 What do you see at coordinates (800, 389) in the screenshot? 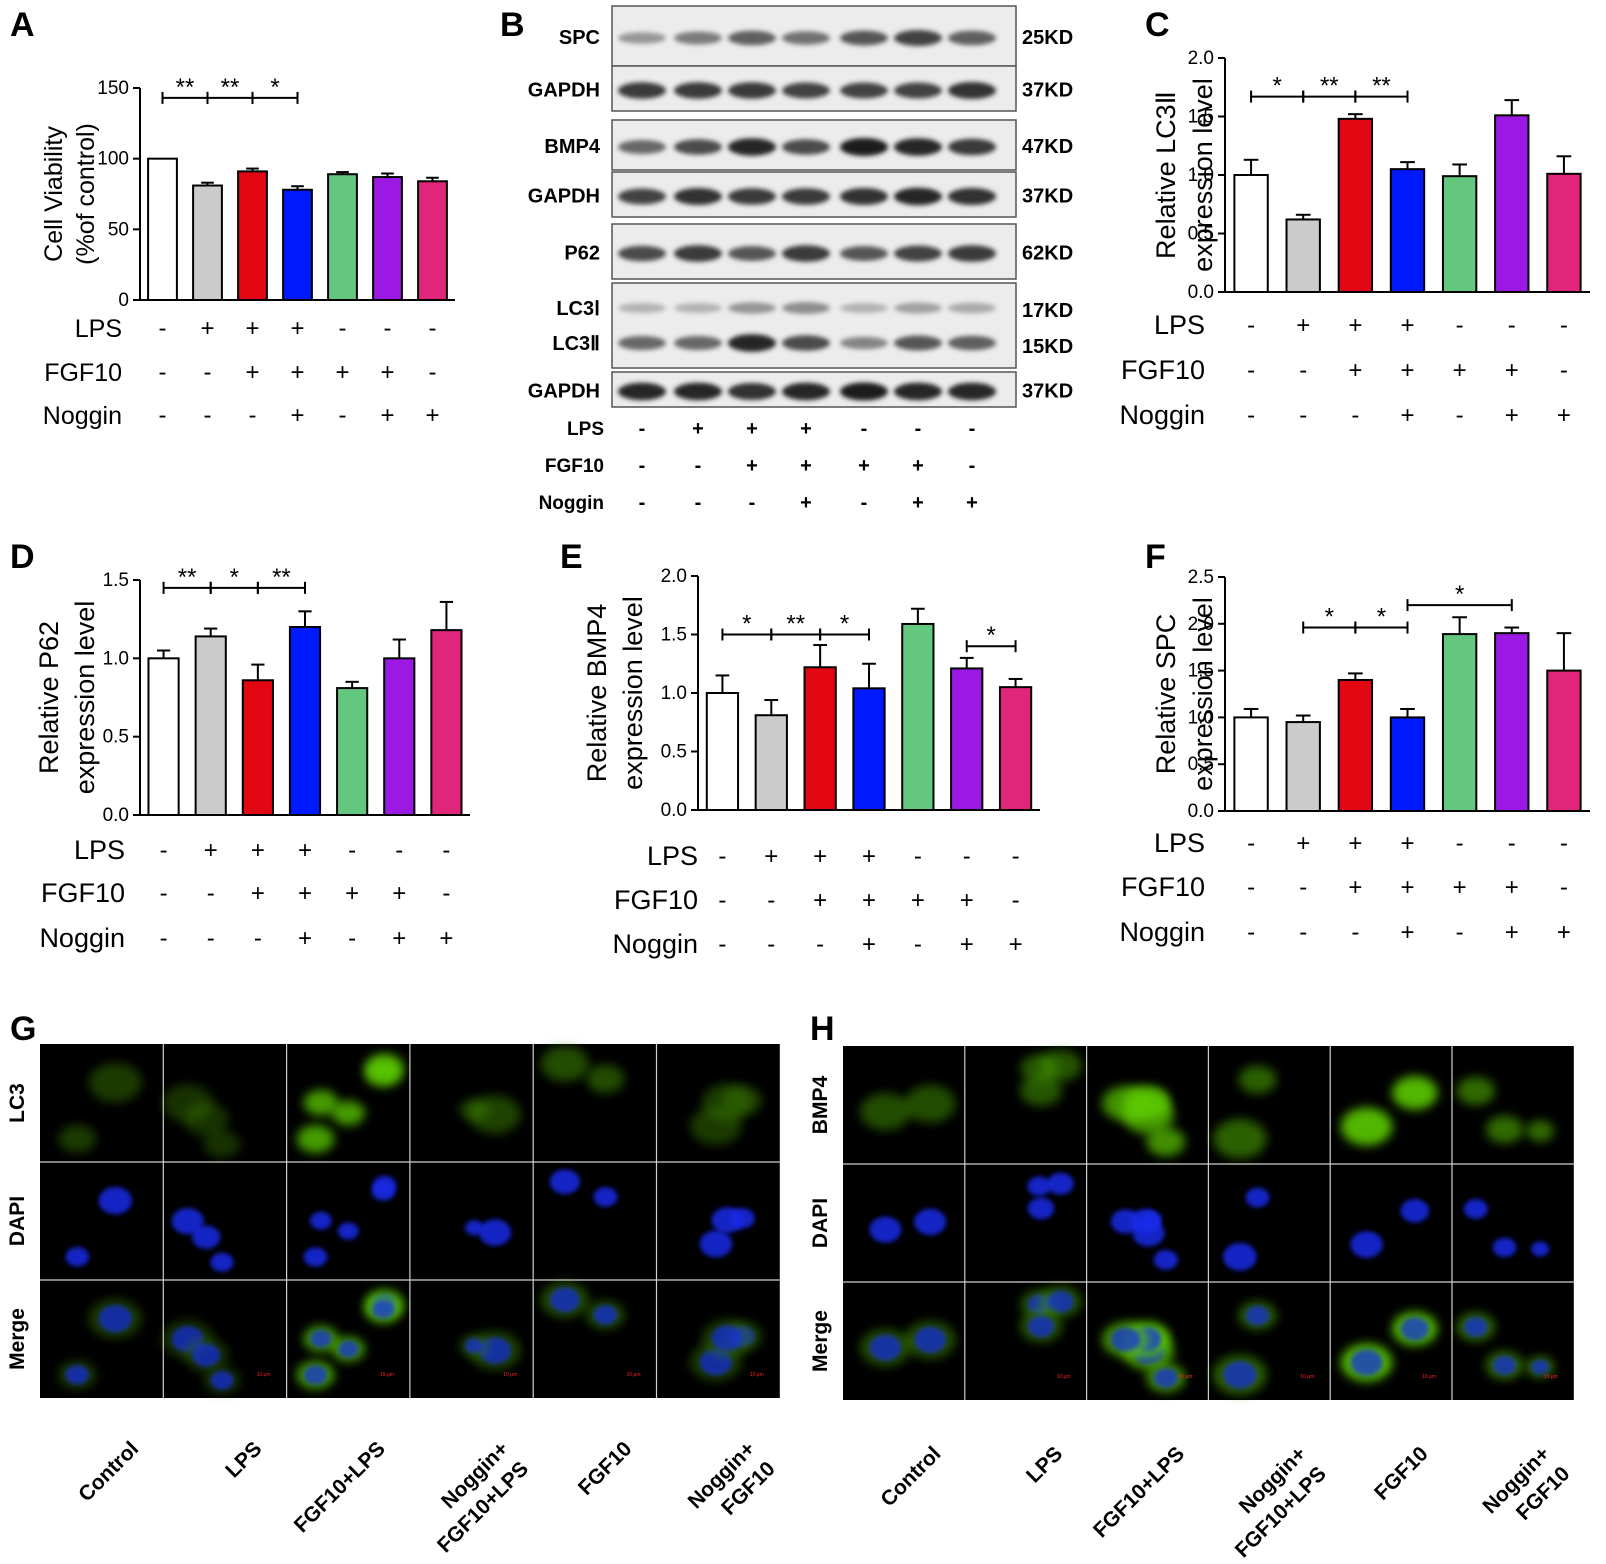
I see `blot-row-6: GAPDH 37KD` at bounding box center [800, 389].